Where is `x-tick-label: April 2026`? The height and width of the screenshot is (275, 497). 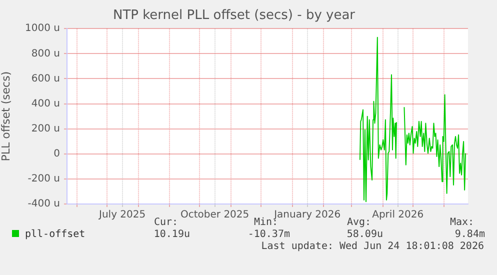
x-tick-label: April 2026 is located at coordinates (398, 215).